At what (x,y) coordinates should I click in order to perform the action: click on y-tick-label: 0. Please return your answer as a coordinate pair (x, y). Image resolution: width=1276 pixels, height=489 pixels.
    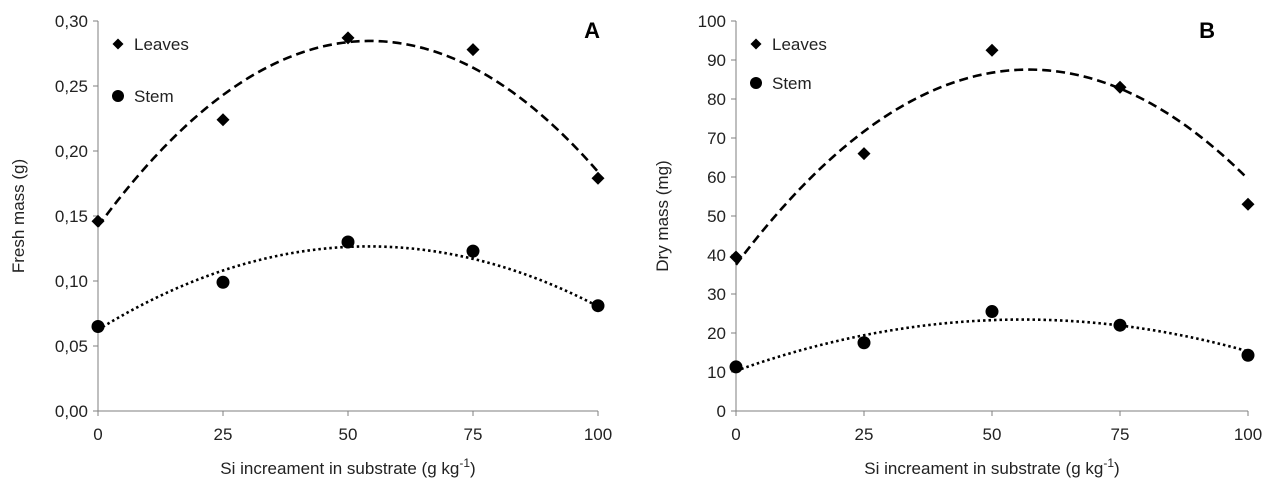
    Looking at the image, I should click on (721, 411).